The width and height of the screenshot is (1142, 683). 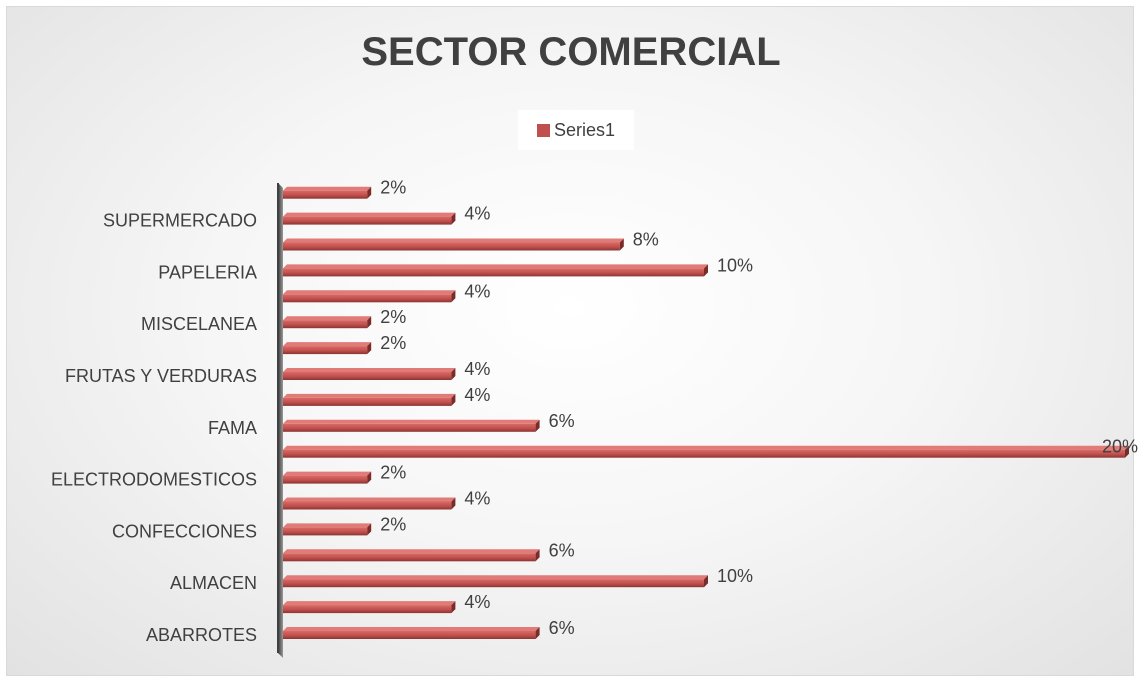 What do you see at coordinates (646, 240) in the screenshot?
I see `data-label: 8%` at bounding box center [646, 240].